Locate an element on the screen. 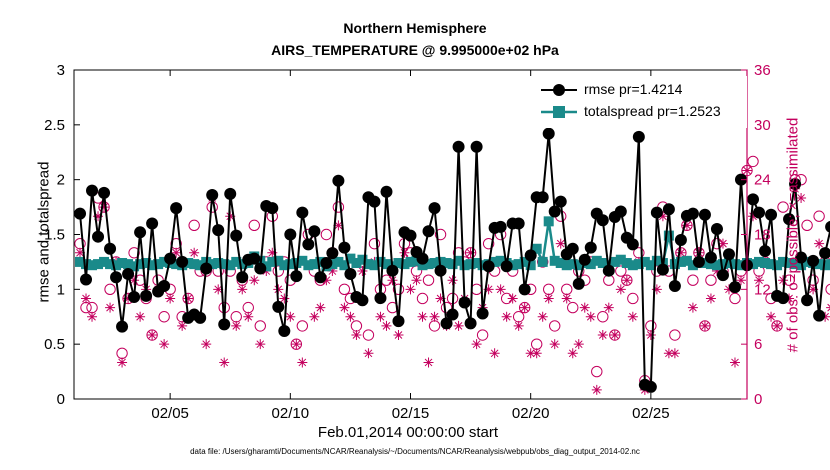 The height and width of the screenshot is (470, 830). legend-label-totalspread: totalspread pr=1.2523 is located at coordinates (652, 111).